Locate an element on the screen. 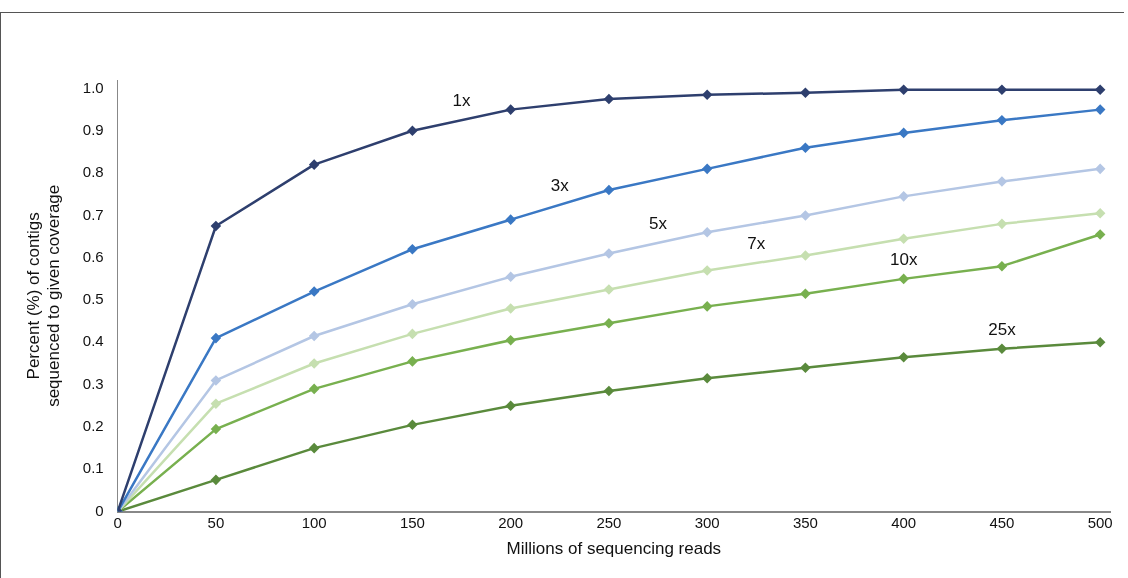  y-tick-label: 0.6 is located at coordinates (93, 256).